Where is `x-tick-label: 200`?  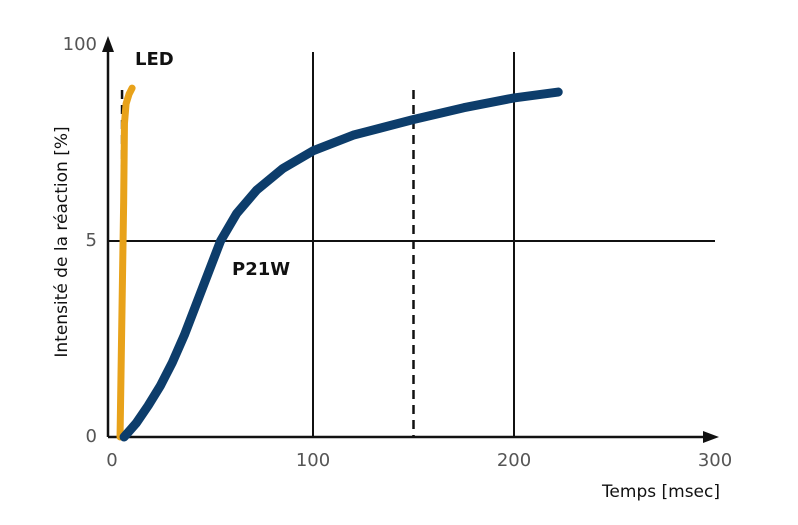 x-tick-label: 200 is located at coordinates (514, 460).